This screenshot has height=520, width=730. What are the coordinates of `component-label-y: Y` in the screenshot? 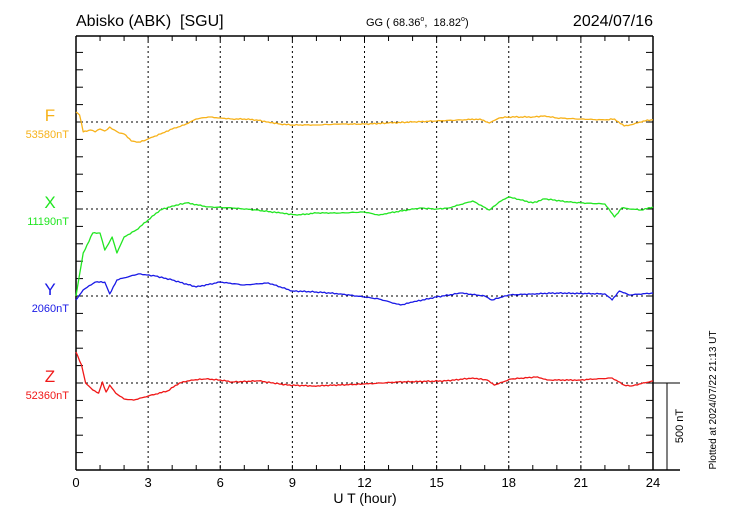 It's located at (49, 289).